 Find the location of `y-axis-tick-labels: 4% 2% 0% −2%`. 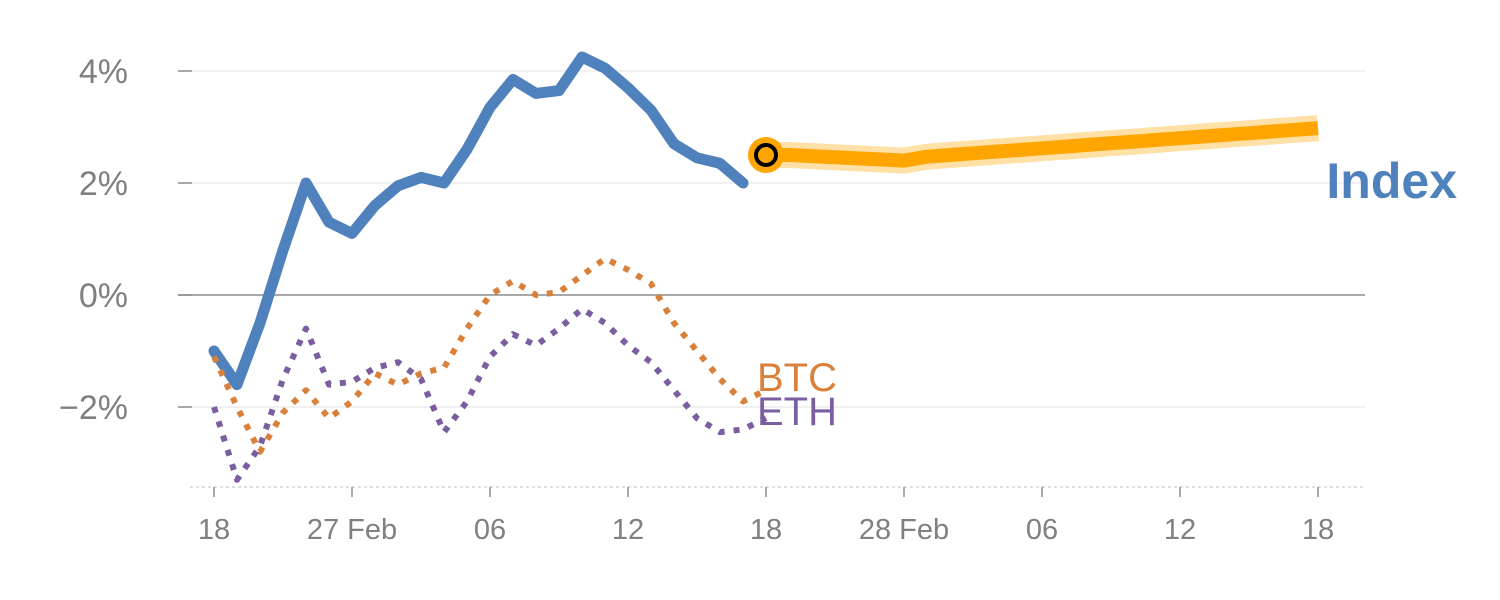

y-axis-tick-labels: 4% 2% 0% −2% is located at coordinates (93, 240).